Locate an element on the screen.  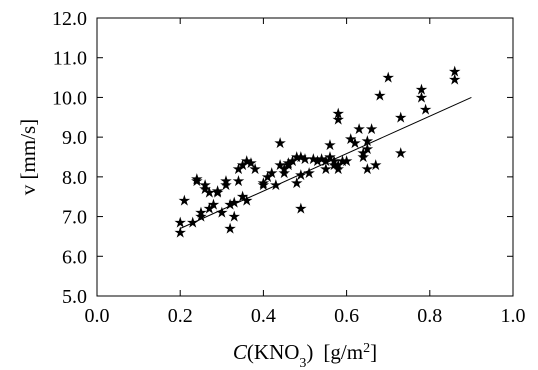
x-label-unit: [g/m is located at coordinates (343, 352).